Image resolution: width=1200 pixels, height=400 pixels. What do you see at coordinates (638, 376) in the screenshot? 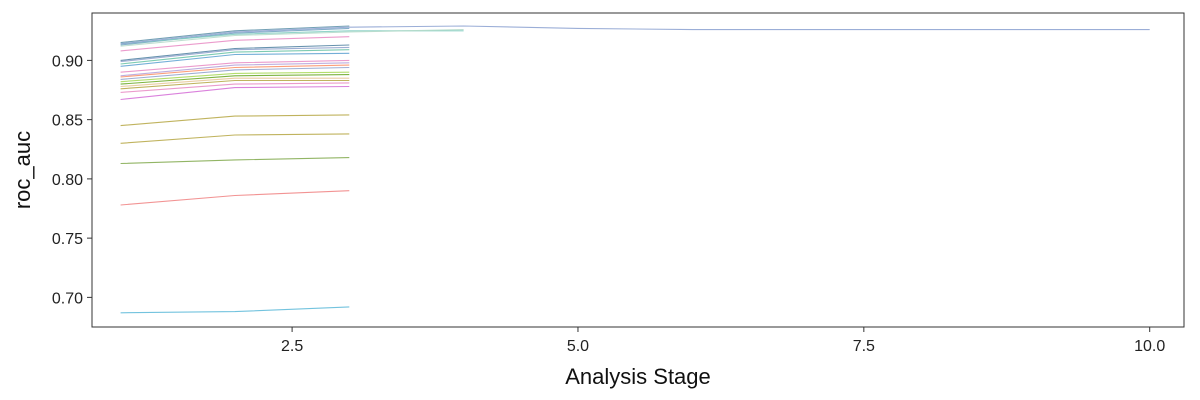
I see `x-axis-title: Analysis Stage` at bounding box center [638, 376].